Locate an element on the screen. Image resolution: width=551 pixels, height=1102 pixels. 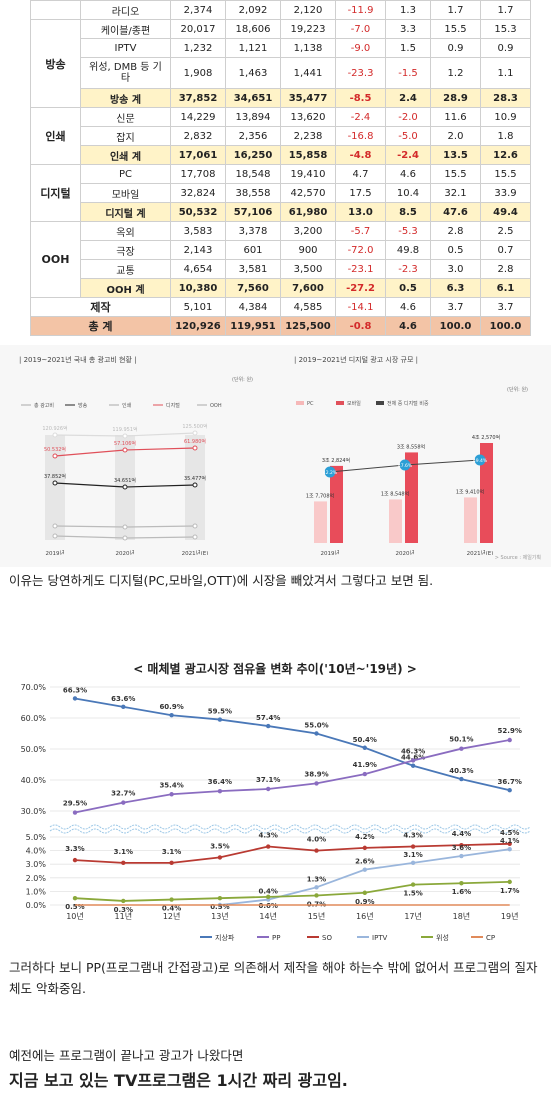
table-value-cell: 125,500 is located at coordinates (308, 326).